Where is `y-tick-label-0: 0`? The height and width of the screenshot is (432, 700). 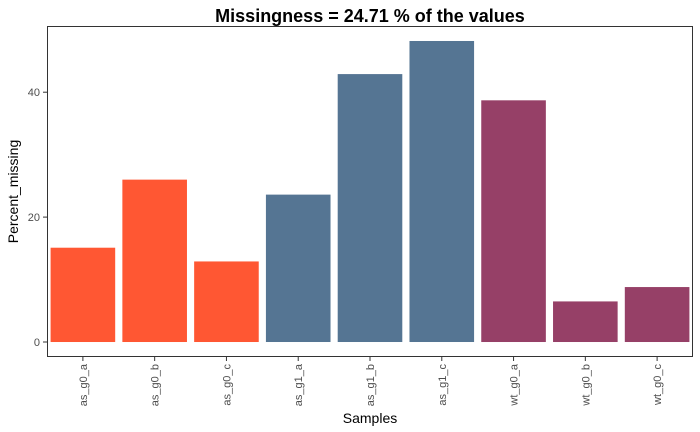 y-tick-label-0: 0 is located at coordinates (37, 343).